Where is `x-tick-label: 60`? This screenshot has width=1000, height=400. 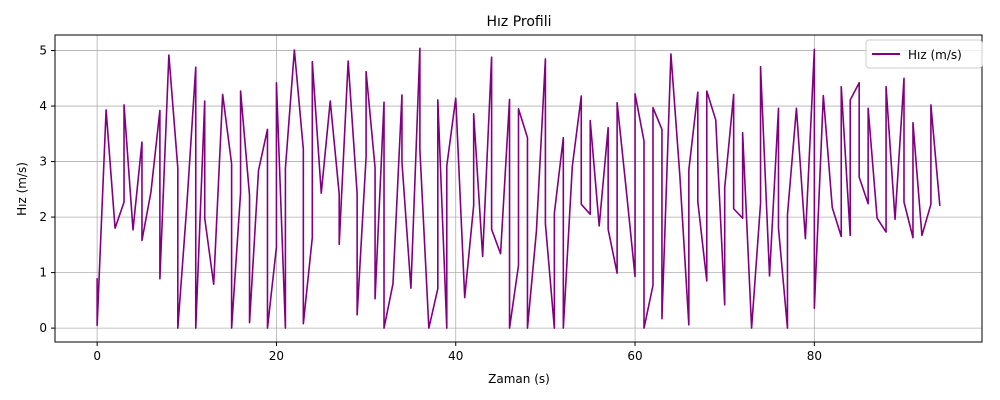 x-tick-label: 60 is located at coordinates (634, 356).